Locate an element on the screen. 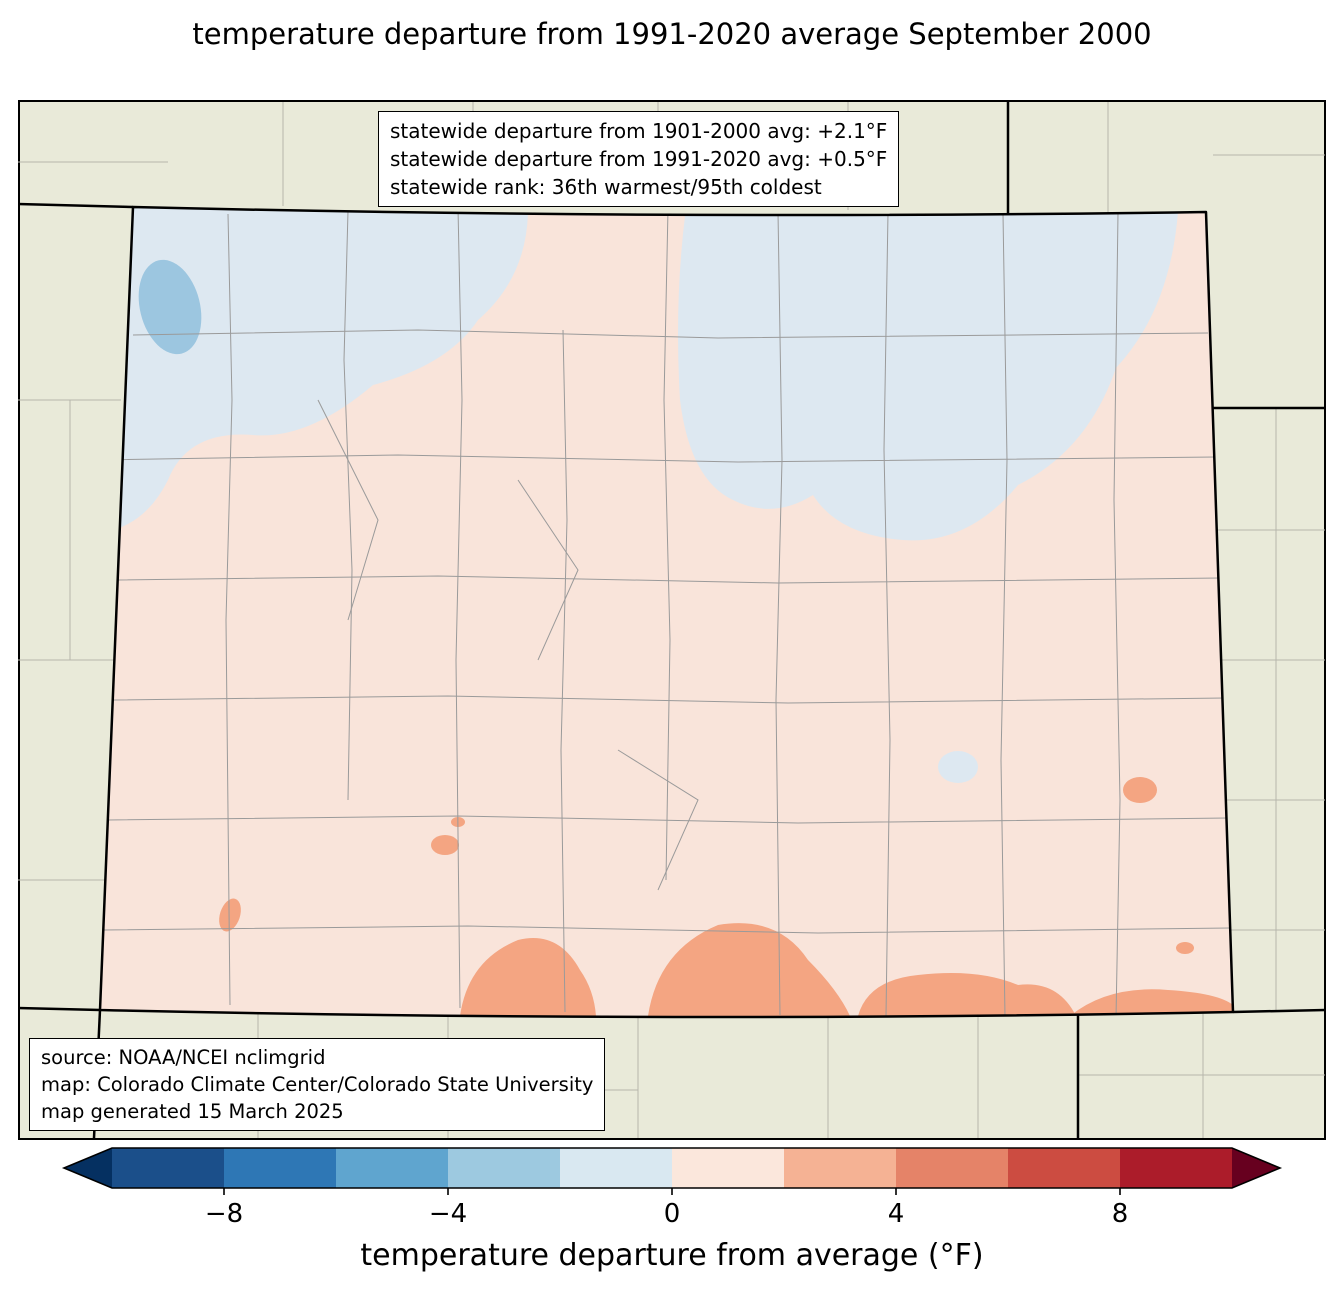 The width and height of the screenshot is (1344, 1299). source-line-3: map generated 15 March 2025 is located at coordinates (192, 1111).